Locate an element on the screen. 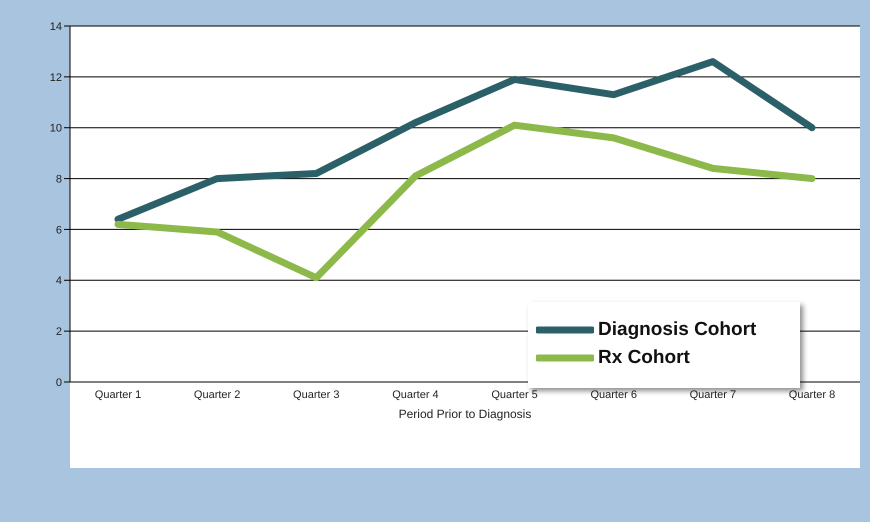 This screenshot has width=870, height=522. x-tick-label: Quarter 4 is located at coordinates (415, 394).